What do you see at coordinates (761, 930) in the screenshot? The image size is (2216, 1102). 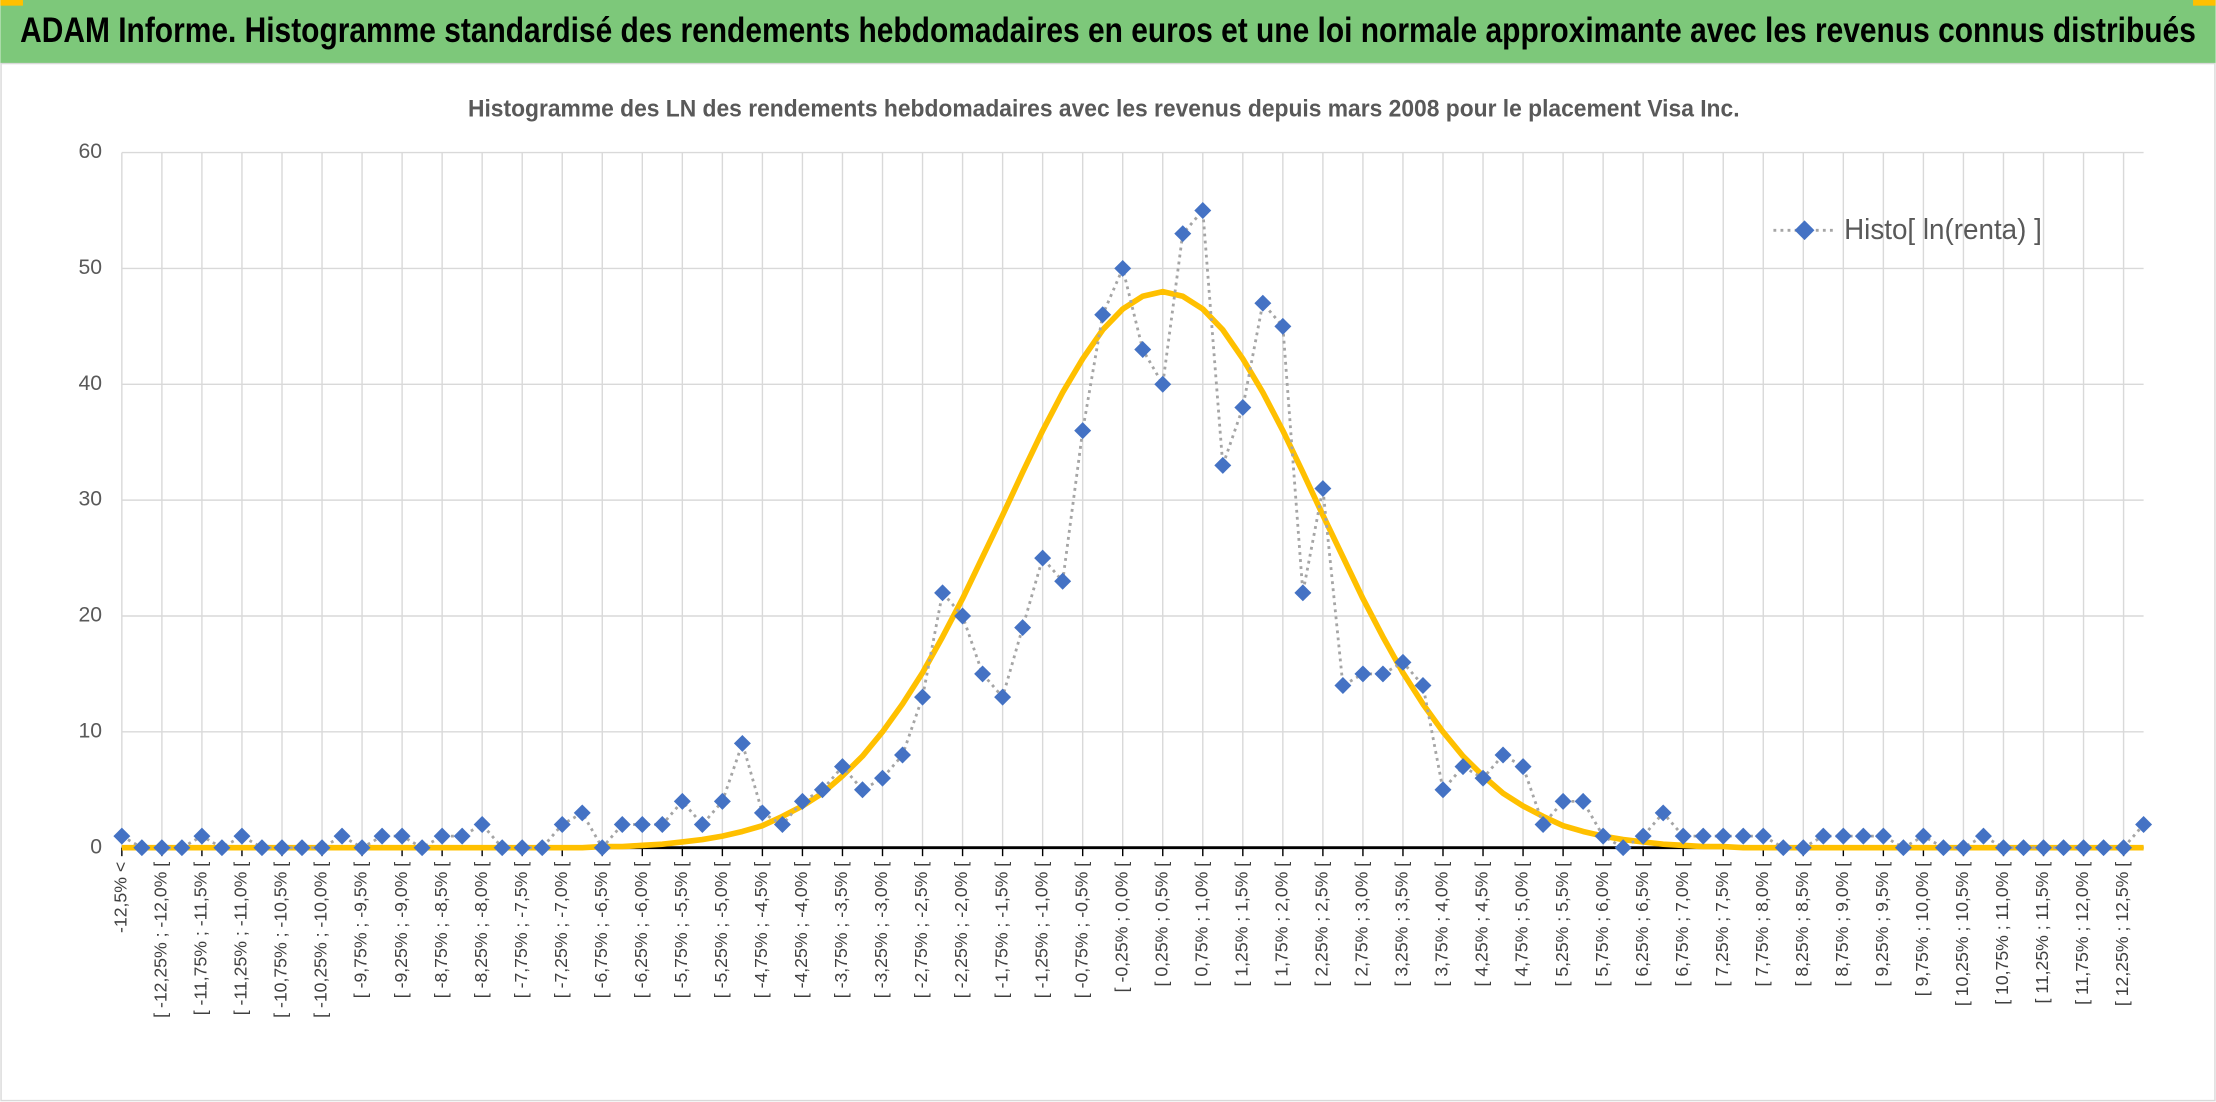 I see `x-tick-label: [ -4,75% ; -4,5% [` at bounding box center [761, 930].